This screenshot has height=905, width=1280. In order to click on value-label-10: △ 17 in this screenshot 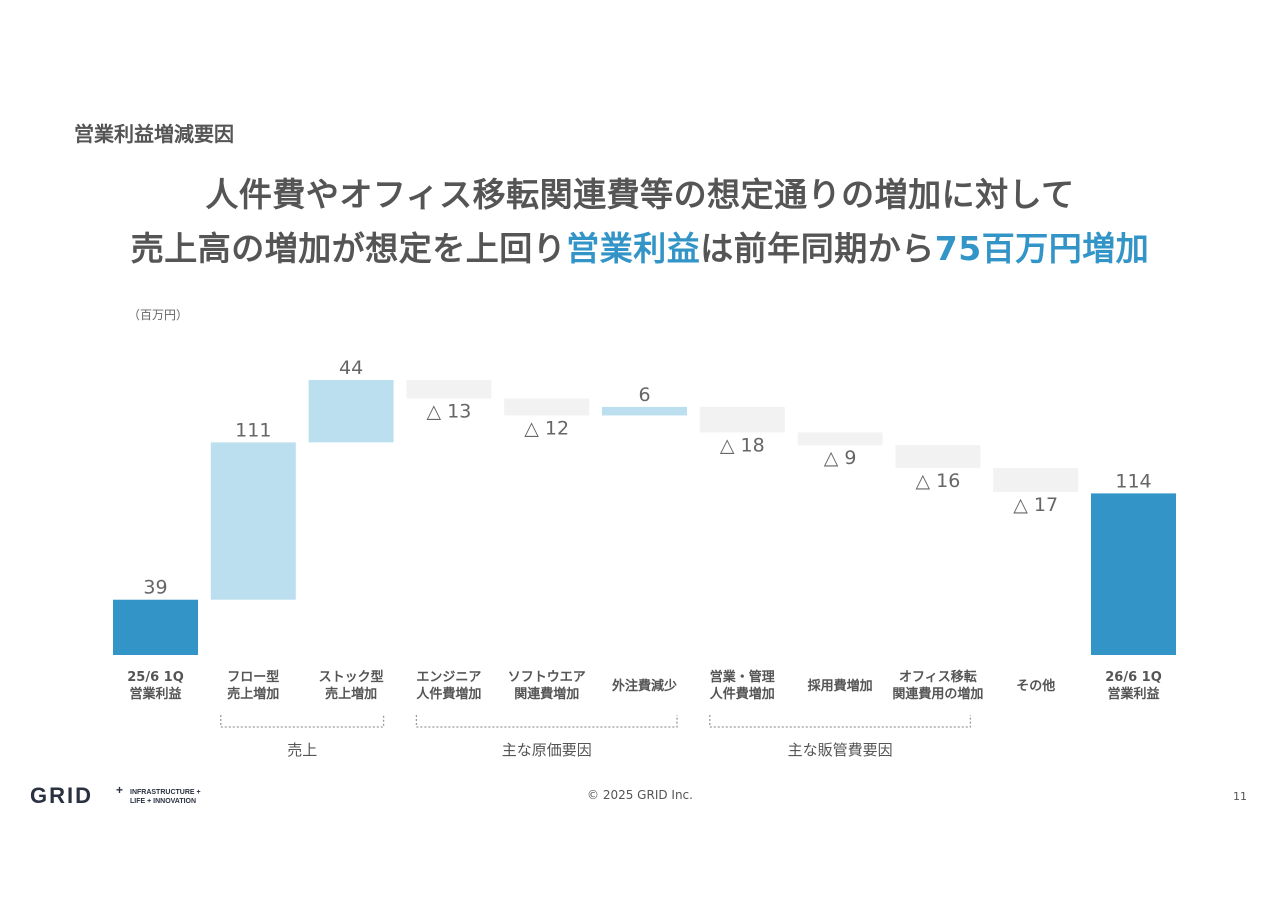, I will do `click(1035, 505)`.